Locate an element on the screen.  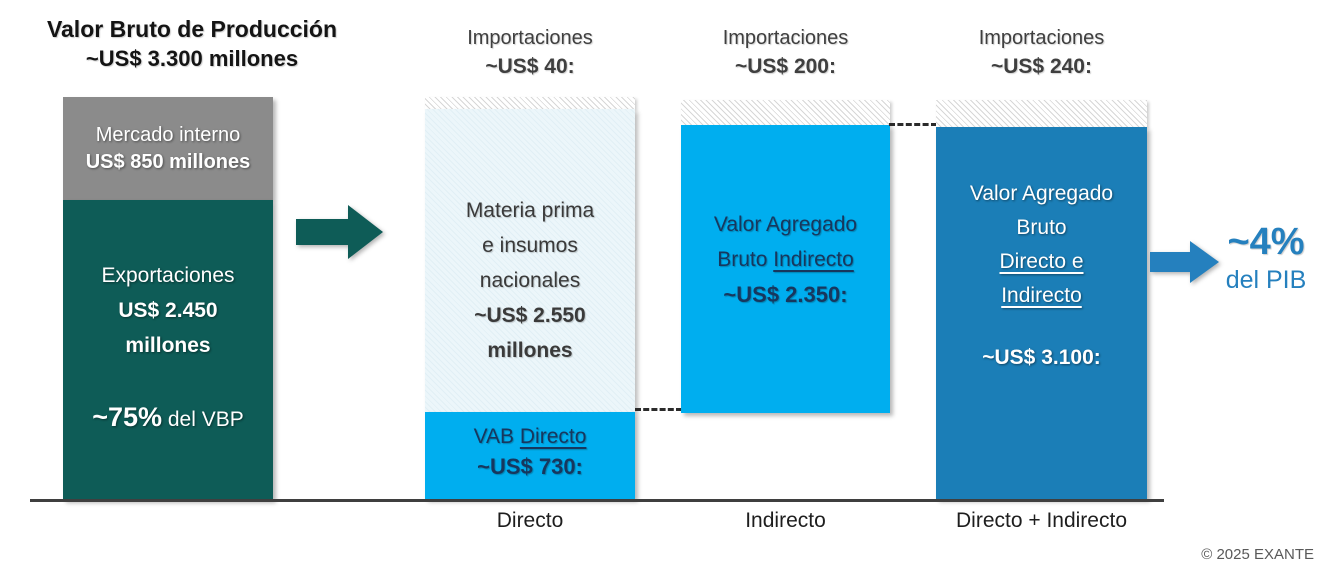
axis-label-total: Directo + Indirecto is located at coordinates (1041, 520).